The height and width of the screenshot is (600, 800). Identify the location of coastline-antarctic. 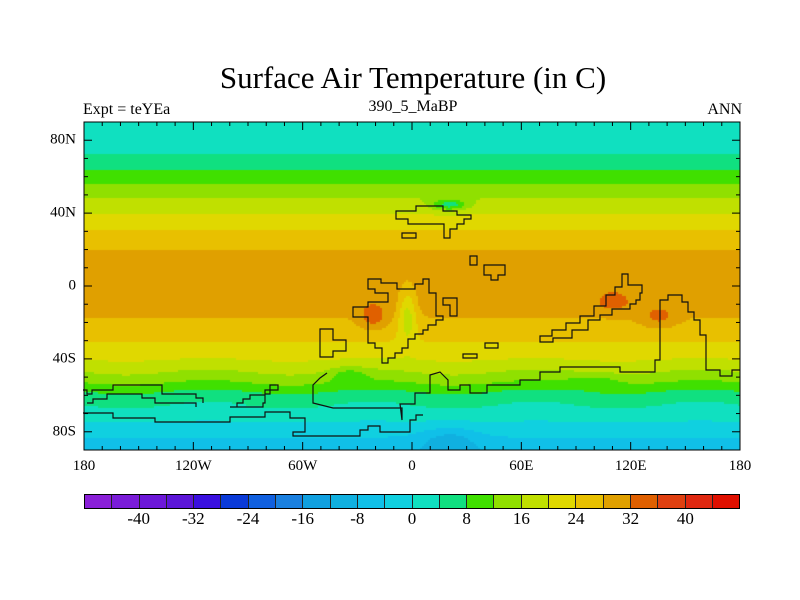
(253, 424).